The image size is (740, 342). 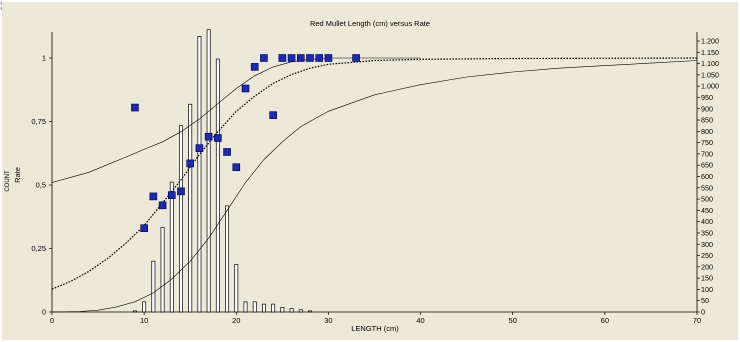 What do you see at coordinates (375, 328) in the screenshot?
I see `x-axis-label: LENGTH (cm)` at bounding box center [375, 328].